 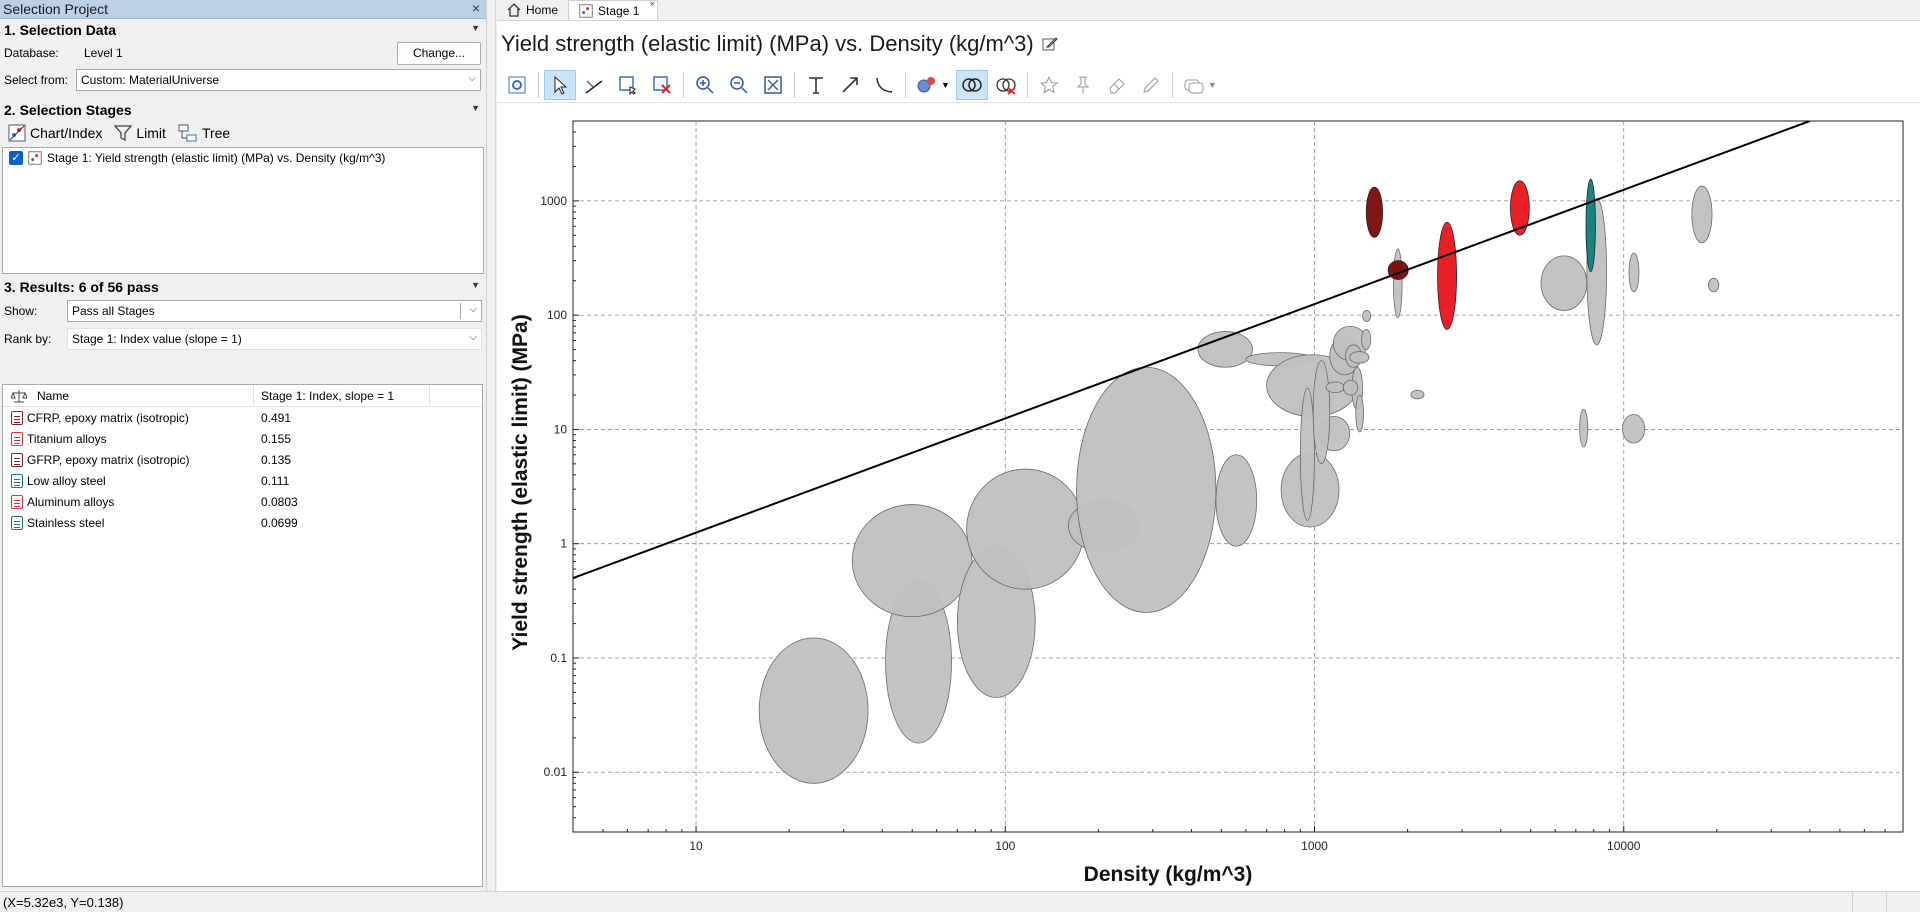 I want to click on result-name-cell: Stainless steel, so click(x=128, y=522).